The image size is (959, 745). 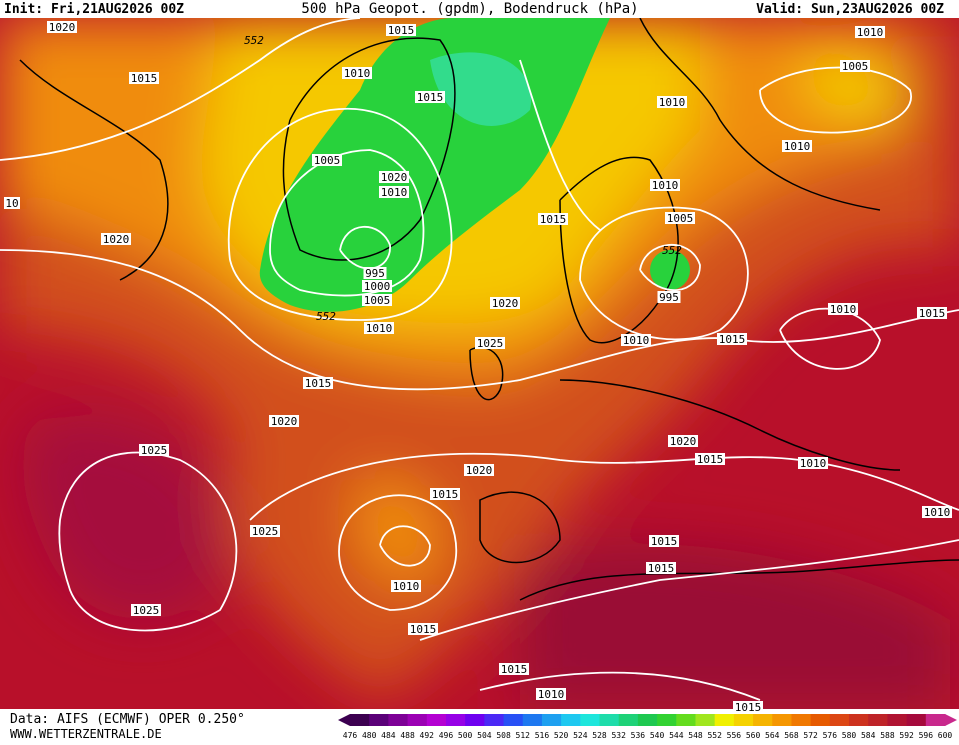 What do you see at coordinates (669, 297) in the screenshot?
I see `isobar-label: 995` at bounding box center [669, 297].